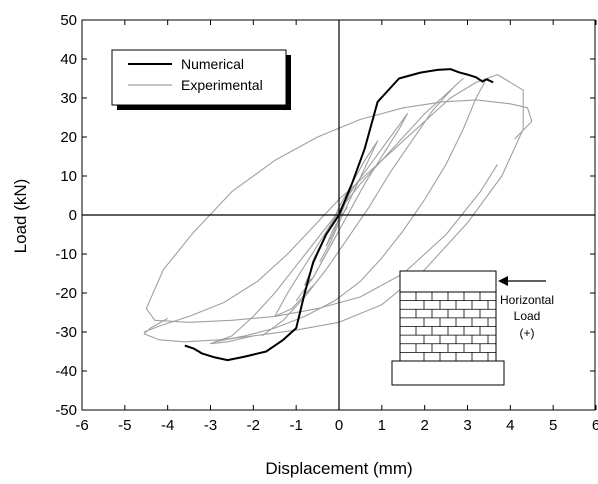  What do you see at coordinates (339, 425) in the screenshot?
I see `x-tick-label: 0` at bounding box center [339, 425].